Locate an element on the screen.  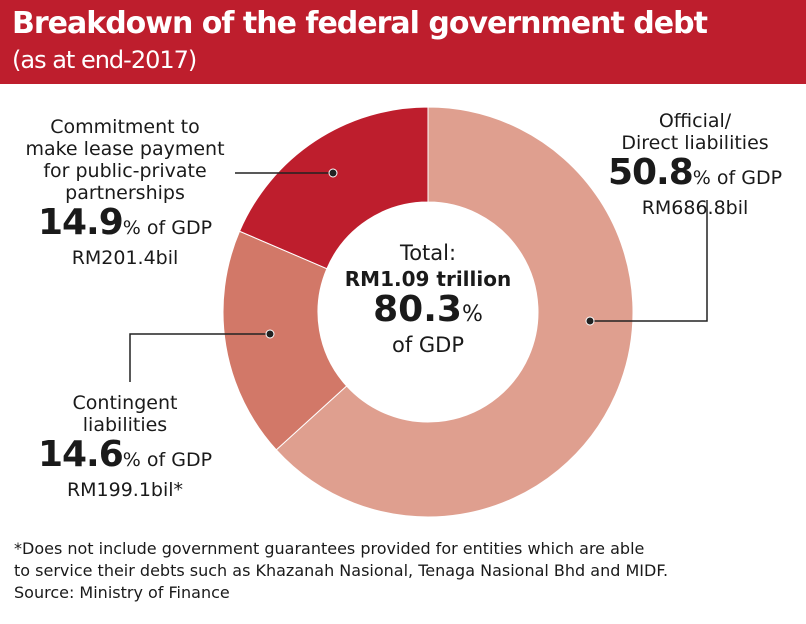
center-total: Total: RM1.09 trillion 80.3% of GDP is located at coordinates (428, 298).